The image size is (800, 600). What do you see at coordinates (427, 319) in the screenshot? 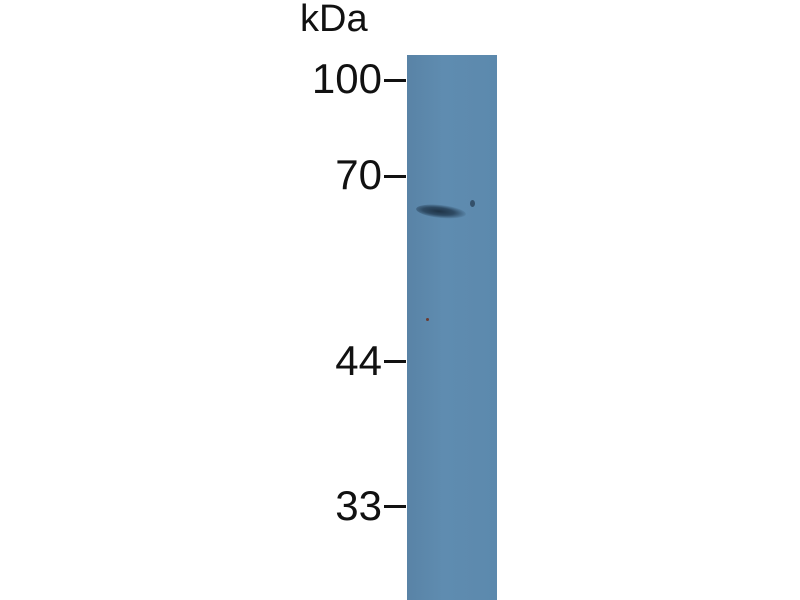
I see `blot-speck` at bounding box center [427, 319].